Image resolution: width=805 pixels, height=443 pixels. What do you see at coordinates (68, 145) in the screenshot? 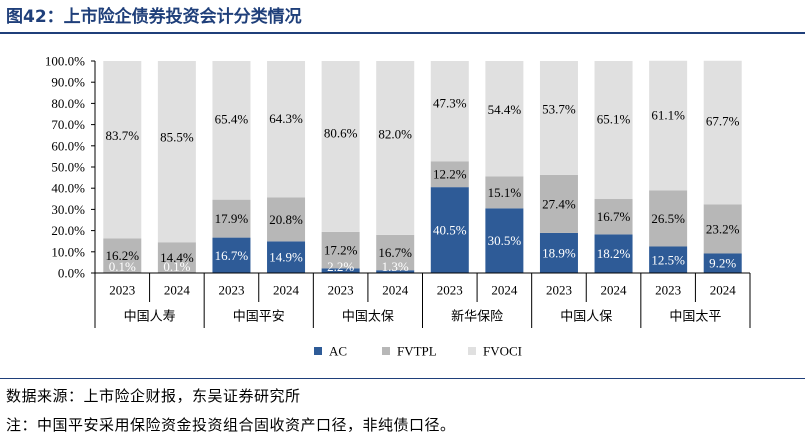
I see `y-tick-label: 60.0%` at bounding box center [68, 145].